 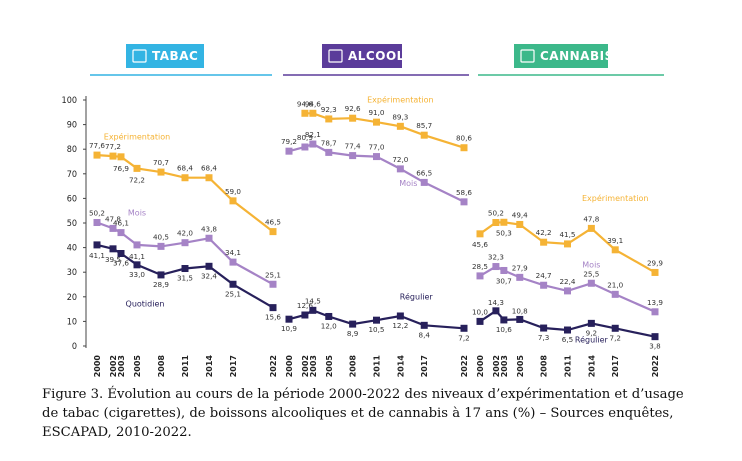 What do you see at coordinates (615, 284) in the screenshot?
I see `data-label-mois: 21,0` at bounding box center [615, 284].